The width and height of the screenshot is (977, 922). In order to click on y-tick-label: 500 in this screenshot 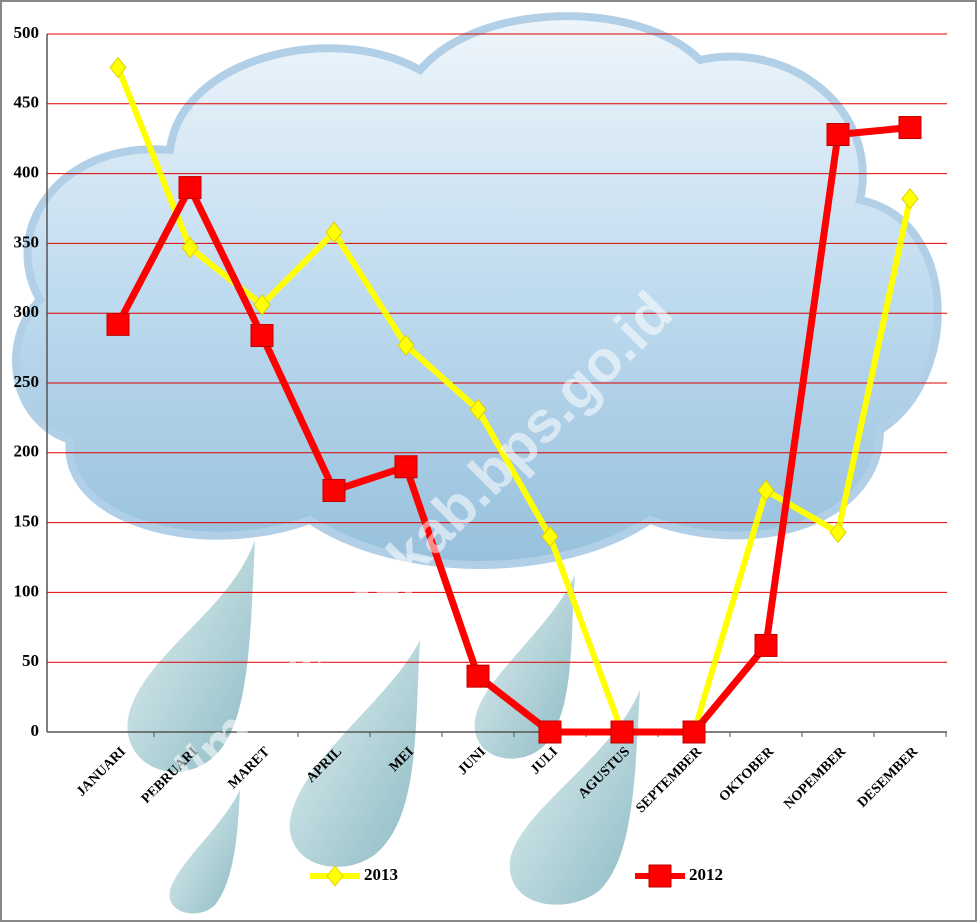, I will do `click(27, 32)`.